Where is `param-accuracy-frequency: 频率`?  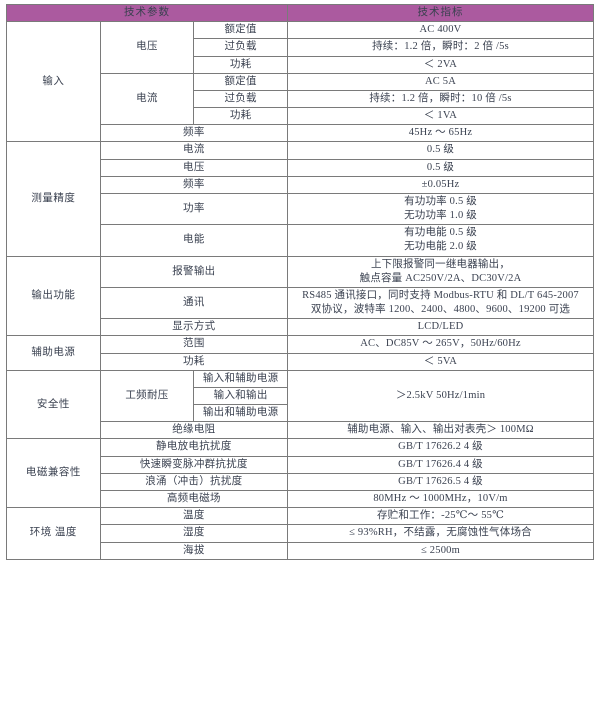
param-accuracy-frequency: 频率 is located at coordinates (194, 184).